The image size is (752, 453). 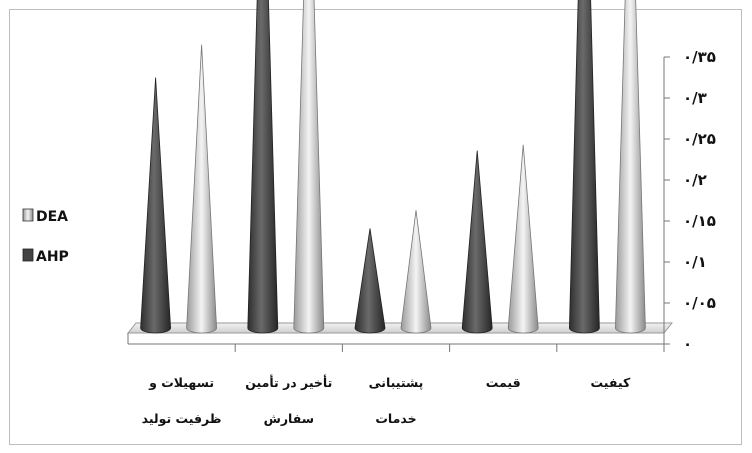 I want to click on x-category-label: پشتیبانی, so click(x=396, y=382).